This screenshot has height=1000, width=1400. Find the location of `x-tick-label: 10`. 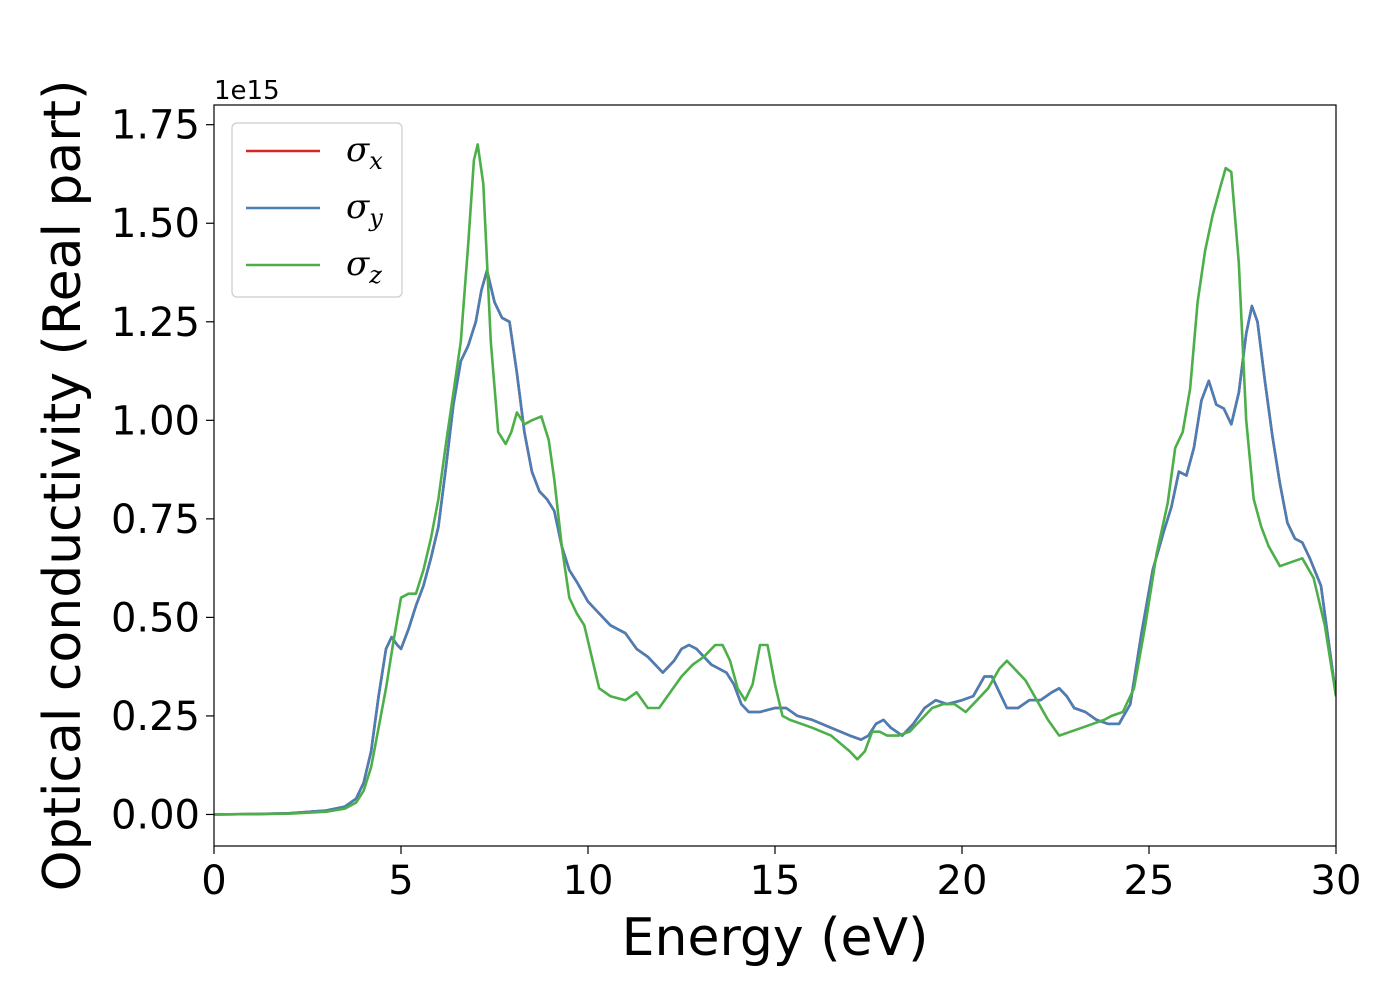

x-tick-label: 10 is located at coordinates (588, 881).